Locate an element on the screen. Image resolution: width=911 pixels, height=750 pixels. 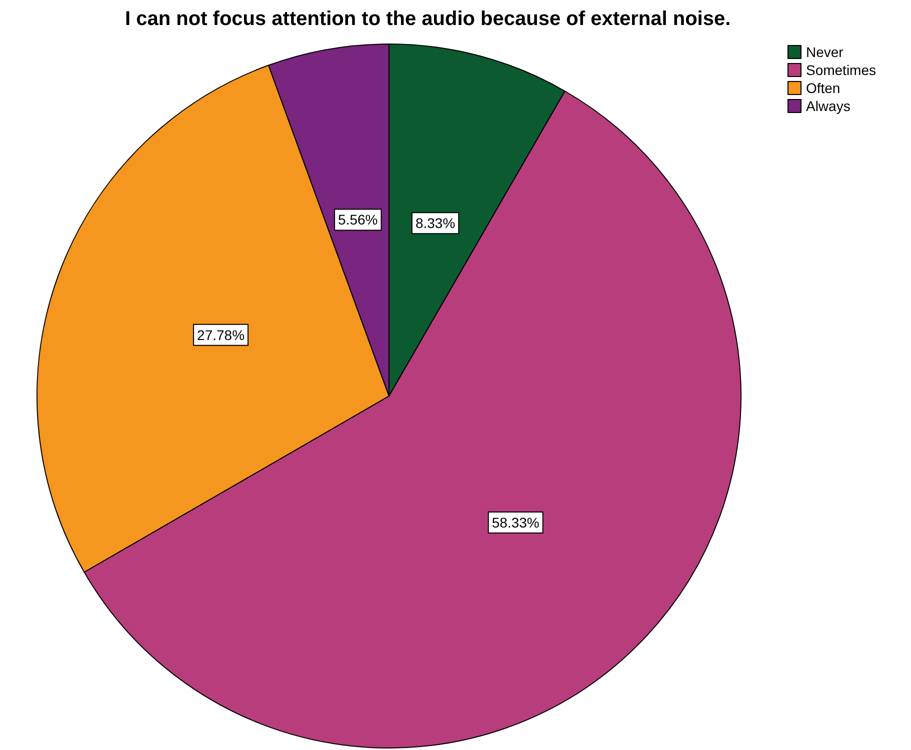
data-label: 8.33% is located at coordinates (435, 223).